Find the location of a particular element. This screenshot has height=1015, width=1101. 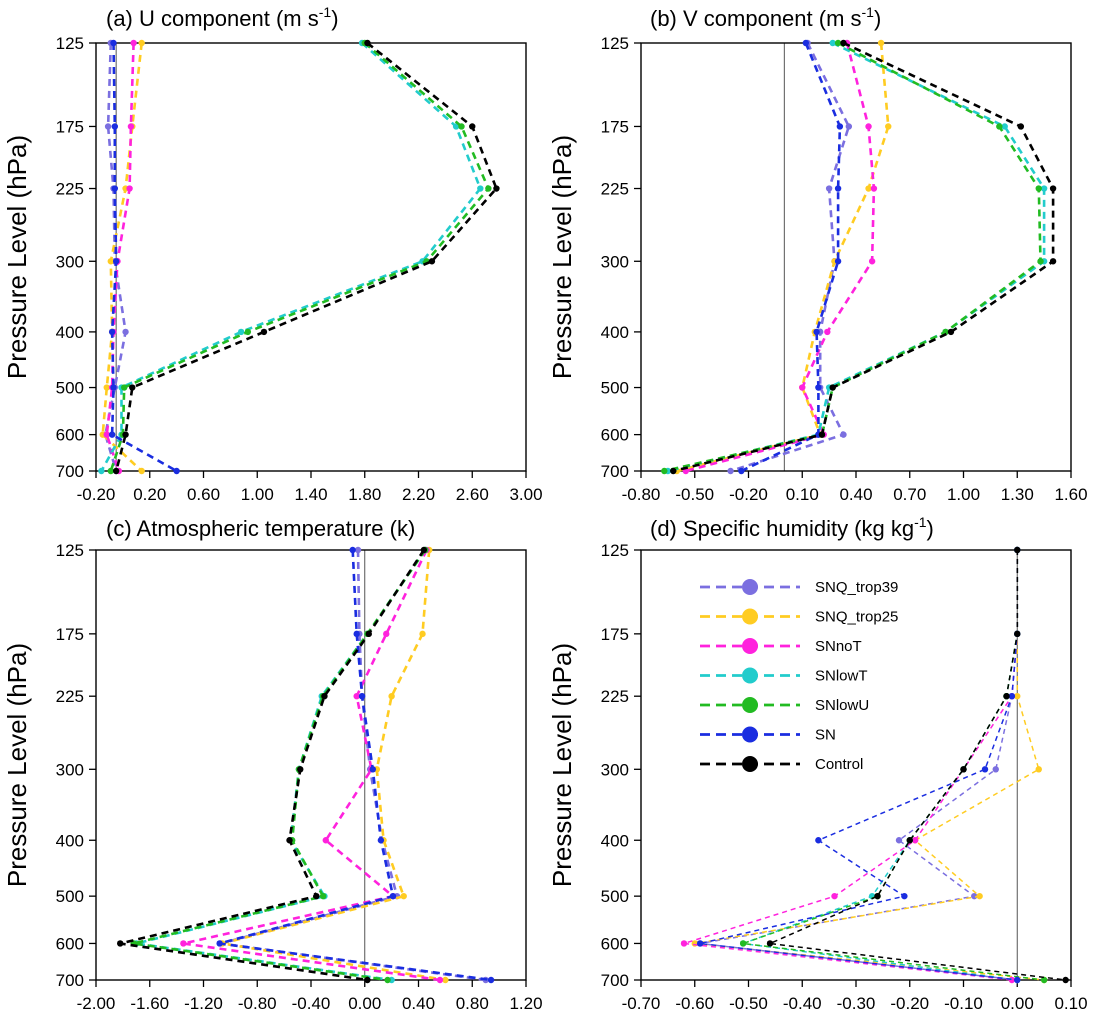

panel-a-y-tick-label: 225 is located at coordinates (70, 189).